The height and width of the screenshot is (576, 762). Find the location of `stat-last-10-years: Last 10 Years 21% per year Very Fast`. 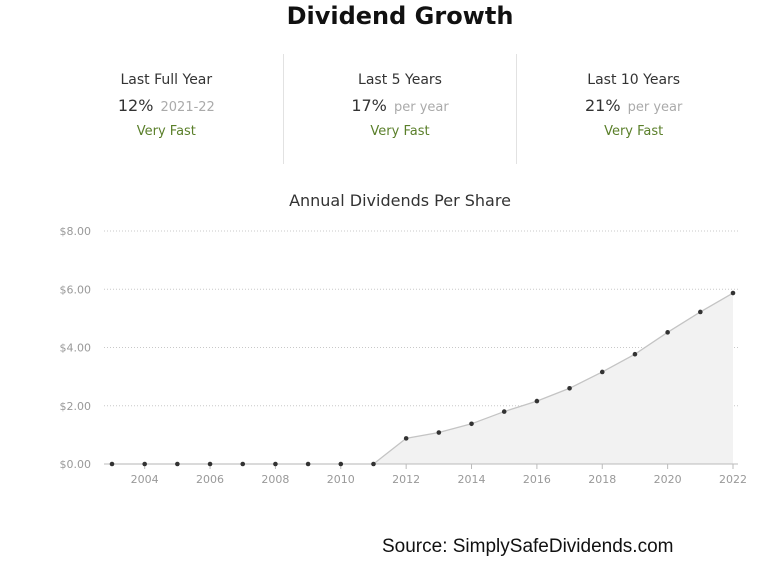

stat-last-10-years: Last 10 Years 21% per year Very Fast is located at coordinates (633, 109).